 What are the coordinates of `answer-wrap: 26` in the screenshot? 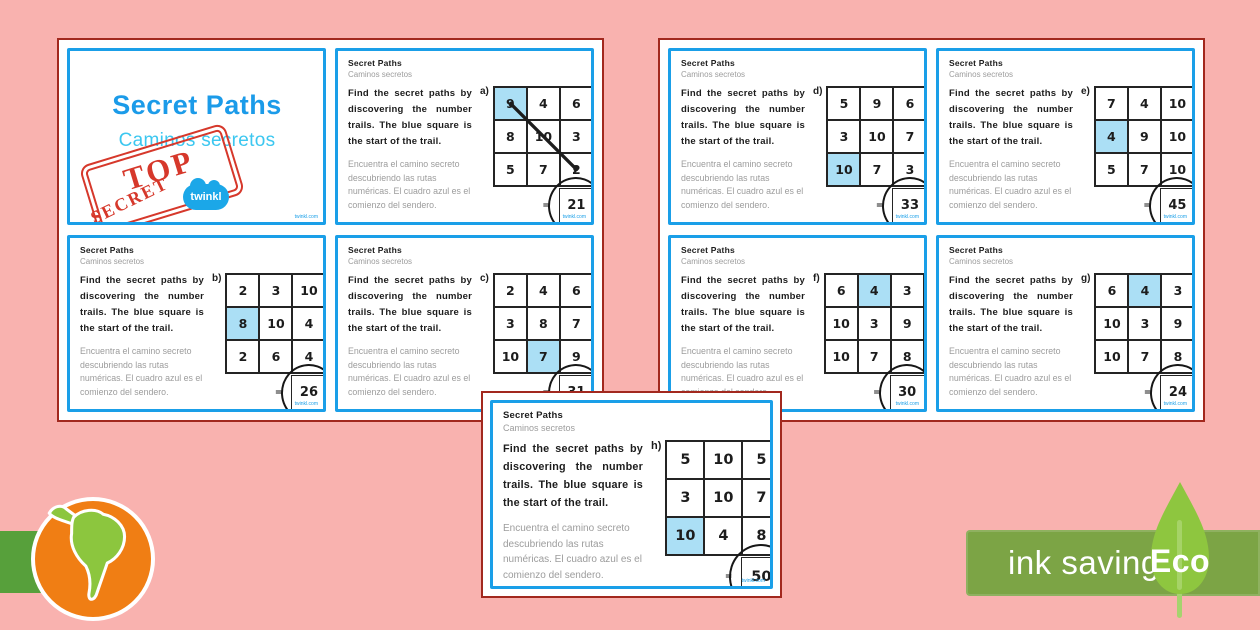 It's located at (300, 385).